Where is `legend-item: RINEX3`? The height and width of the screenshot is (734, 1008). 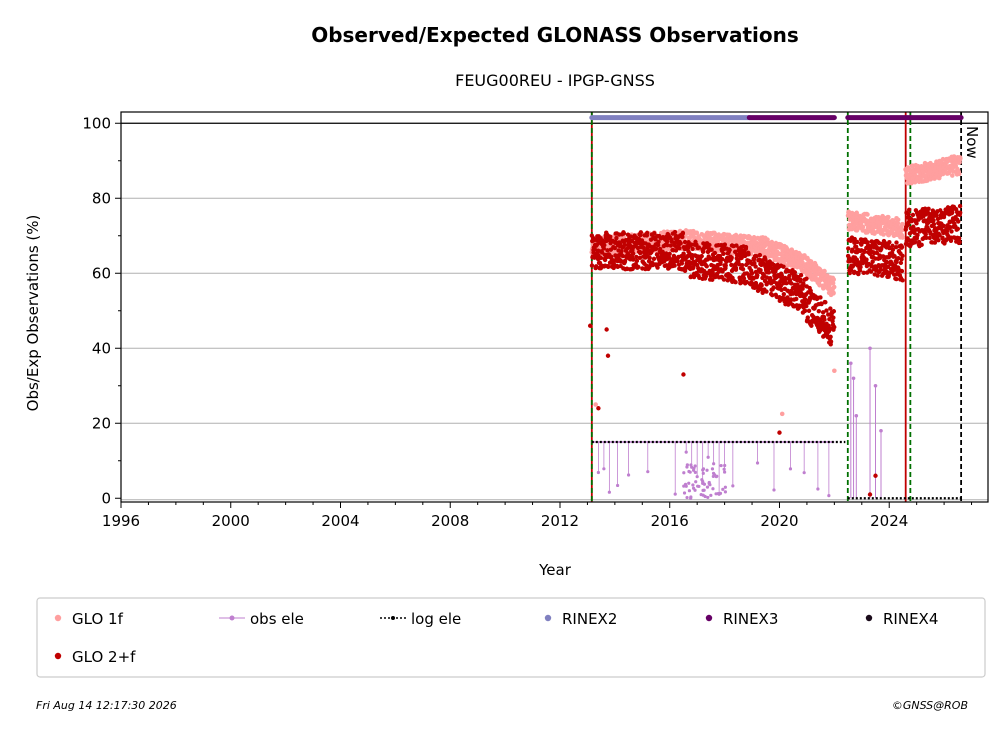 legend-item: RINEX3 is located at coordinates (741, 619).